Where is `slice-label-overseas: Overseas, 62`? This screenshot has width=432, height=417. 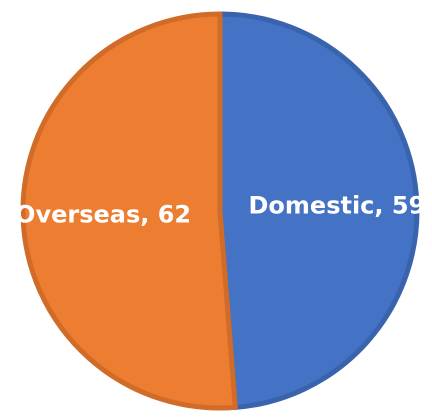
slice-label-overseas: Overseas, 62 is located at coordinates (103, 215).